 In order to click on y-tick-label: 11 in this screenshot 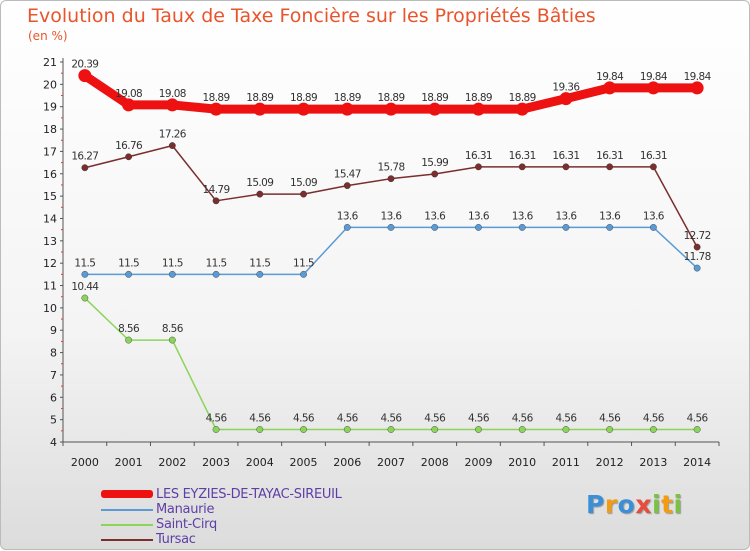, I will do `click(50, 286)`.